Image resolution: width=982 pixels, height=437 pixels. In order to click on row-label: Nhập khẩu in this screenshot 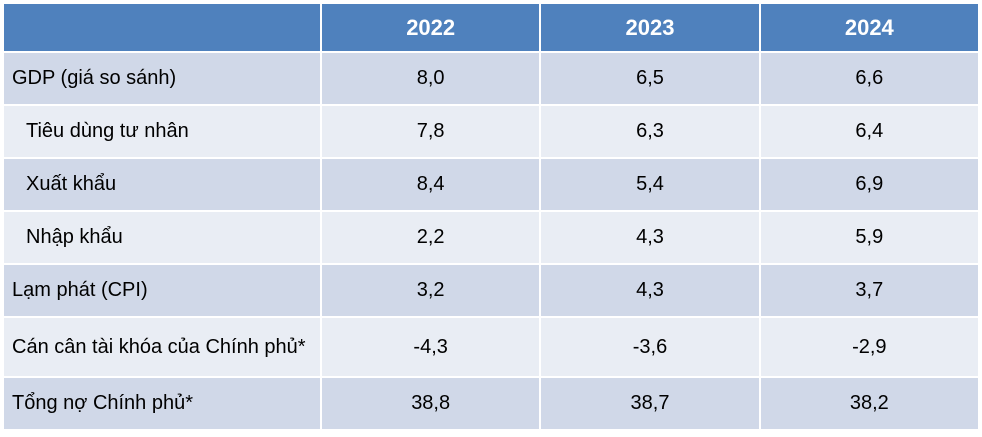, I will do `click(162, 237)`.